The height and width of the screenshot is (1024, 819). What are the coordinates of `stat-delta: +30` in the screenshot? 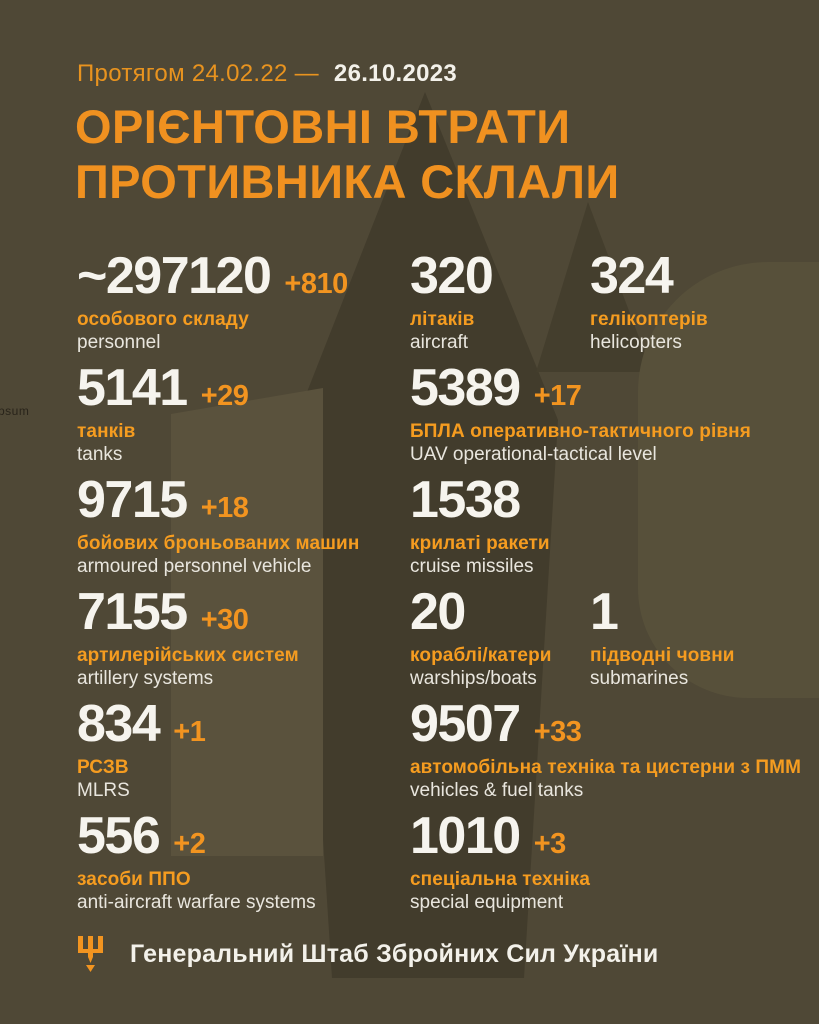 It's located at (224, 620).